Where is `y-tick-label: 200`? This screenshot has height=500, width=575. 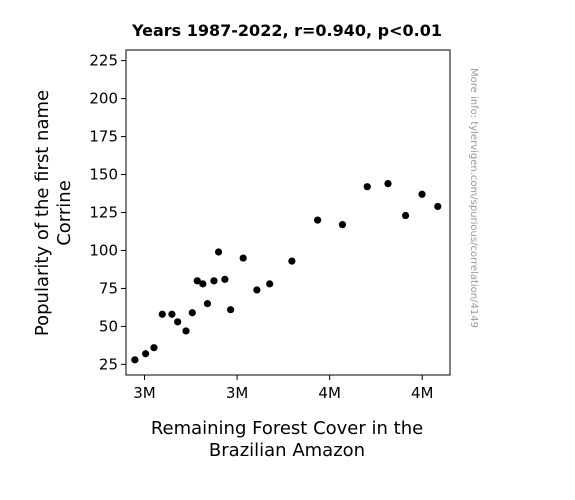
y-tick-label: 200 is located at coordinates (103, 99).